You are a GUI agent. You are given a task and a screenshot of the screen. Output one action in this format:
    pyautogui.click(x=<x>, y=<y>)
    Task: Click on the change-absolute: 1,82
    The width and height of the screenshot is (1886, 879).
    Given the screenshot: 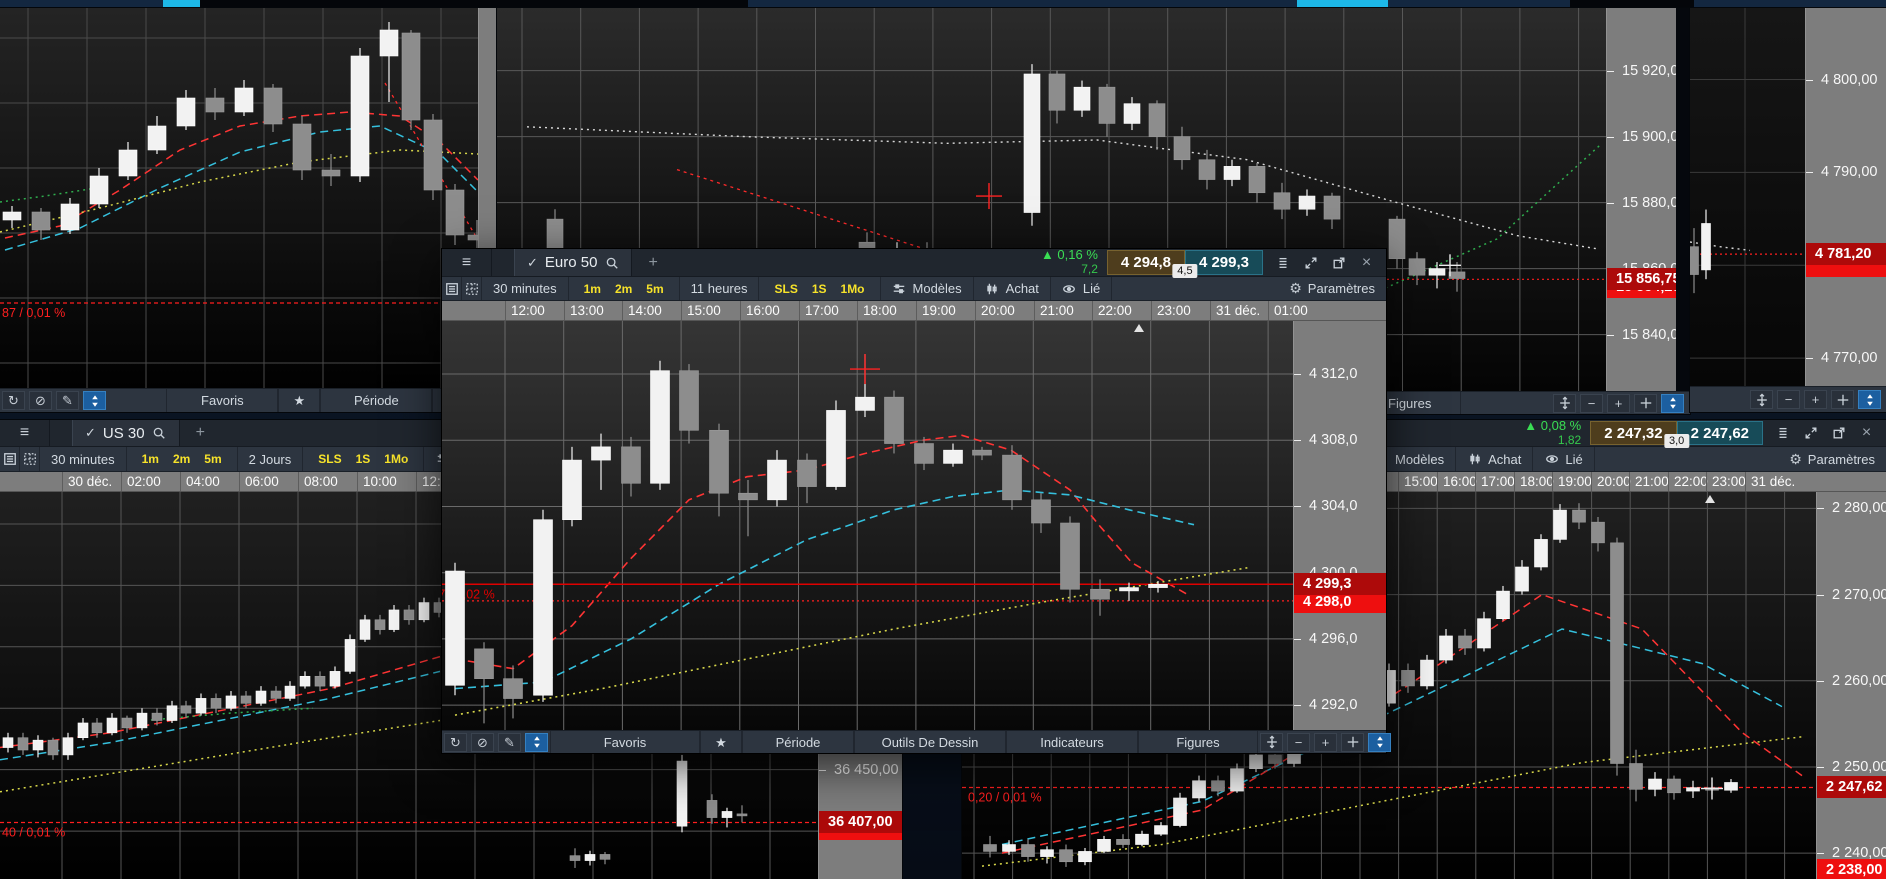 What is the action you would take?
    pyautogui.click(x=1569, y=439)
    